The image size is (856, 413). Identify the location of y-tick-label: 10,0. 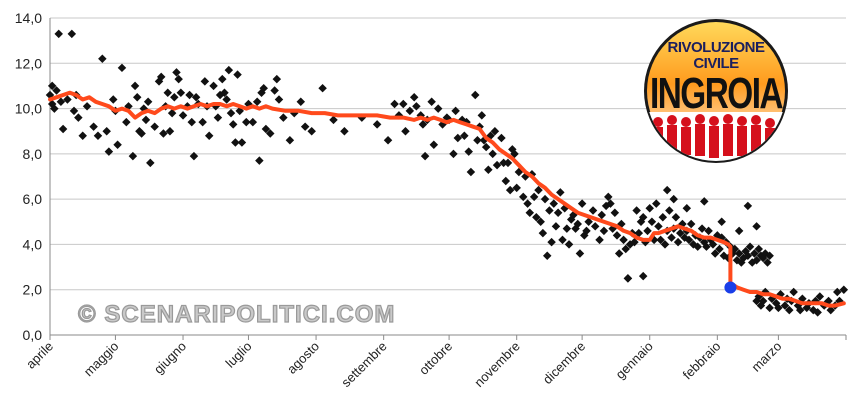
(28, 109).